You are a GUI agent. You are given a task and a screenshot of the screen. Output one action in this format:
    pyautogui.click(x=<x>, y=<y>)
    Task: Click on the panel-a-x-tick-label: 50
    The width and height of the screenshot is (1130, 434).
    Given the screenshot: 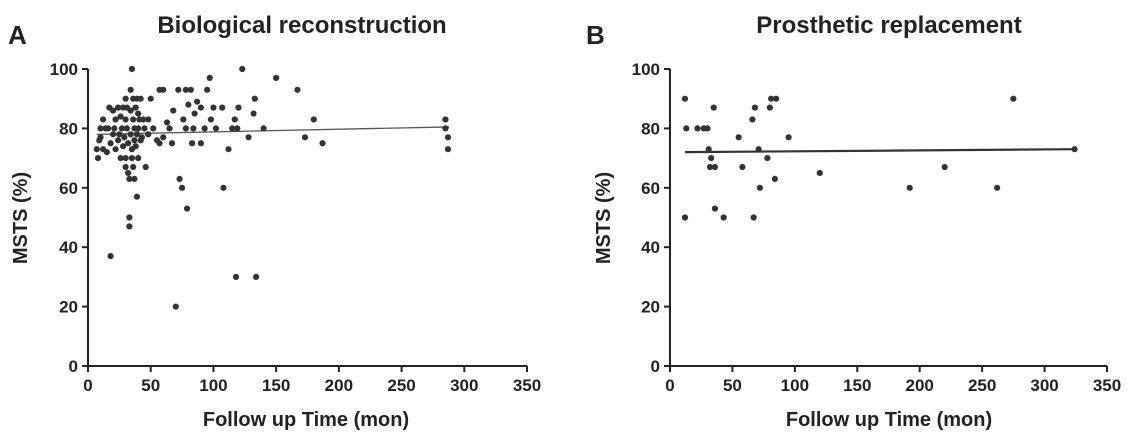 What is the action you would take?
    pyautogui.click(x=150, y=385)
    